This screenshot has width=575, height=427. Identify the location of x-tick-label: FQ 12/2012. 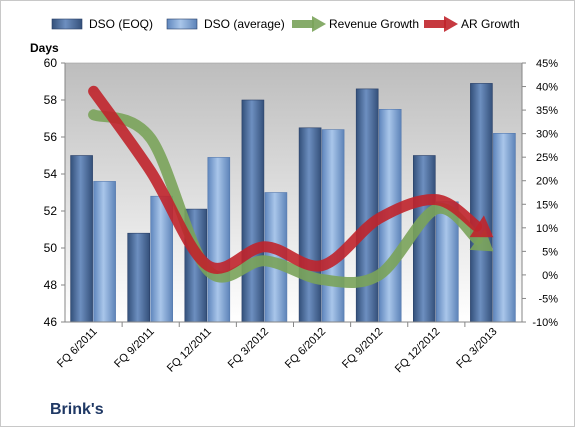
(418, 351).